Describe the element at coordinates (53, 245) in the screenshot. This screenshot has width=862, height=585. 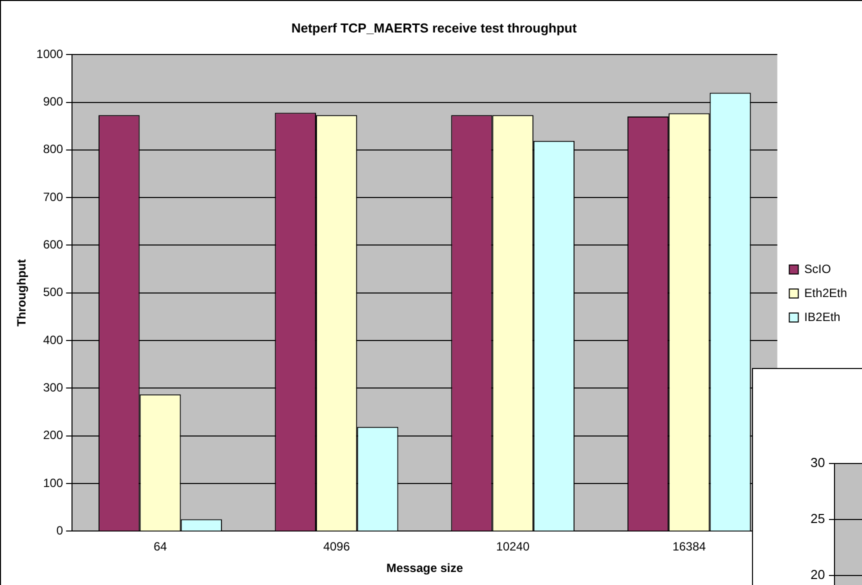
I see `y-tick-label: 600` at that location.